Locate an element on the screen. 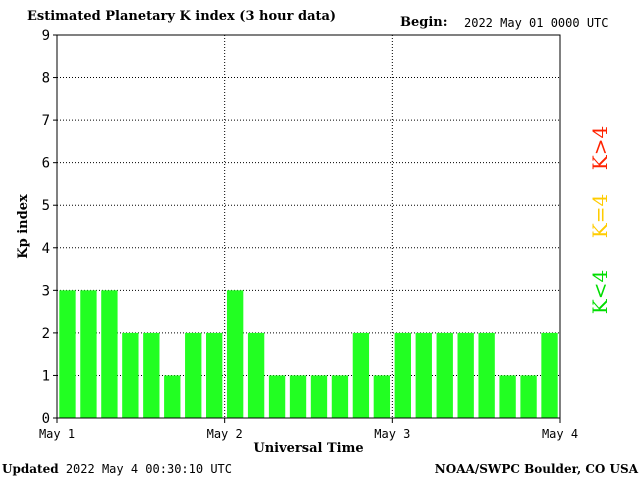 The height and width of the screenshot is (480, 640). legend-item: K>4 is located at coordinates (600, 148).